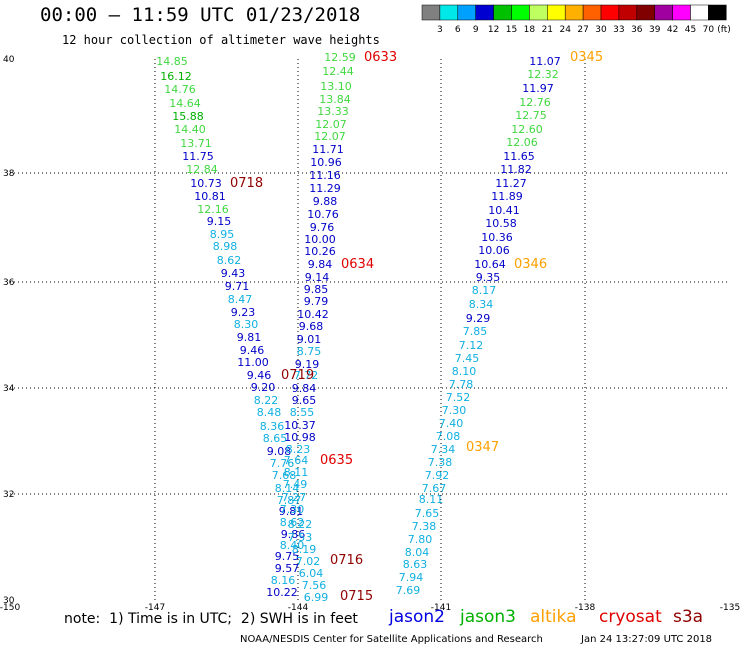 The image size is (740, 650). I want to click on wave-height-value: 11.71, so click(328, 149).